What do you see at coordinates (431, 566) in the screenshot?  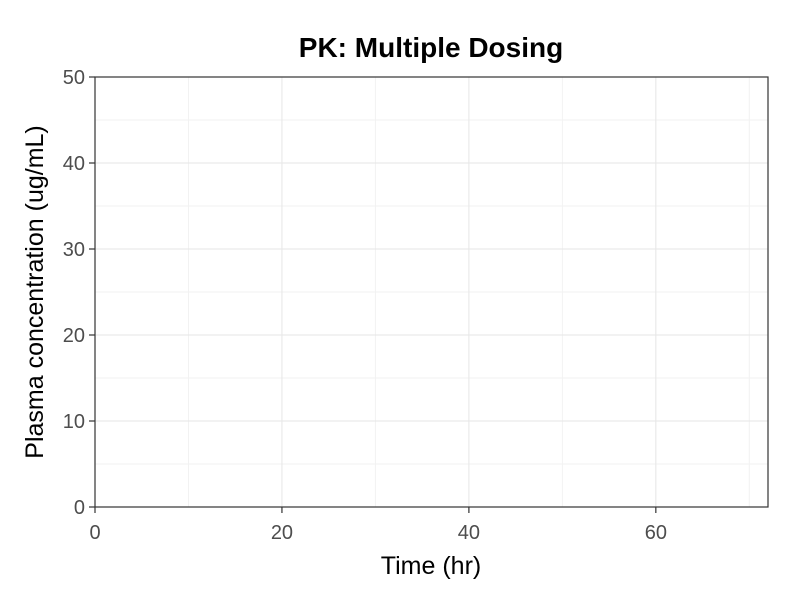 I see `x-axis-title: Time (hr)` at bounding box center [431, 566].